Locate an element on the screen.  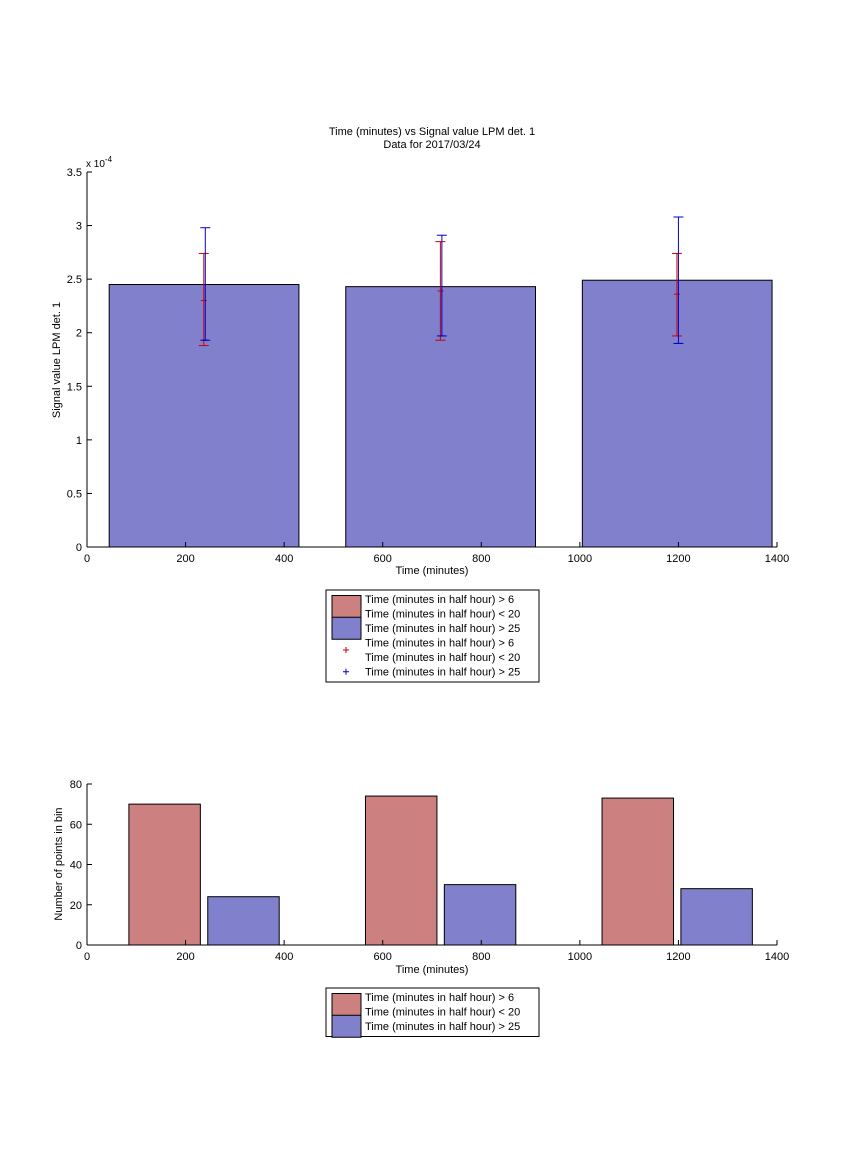
chart0-y-tick-label: 3 is located at coordinates (79, 227).